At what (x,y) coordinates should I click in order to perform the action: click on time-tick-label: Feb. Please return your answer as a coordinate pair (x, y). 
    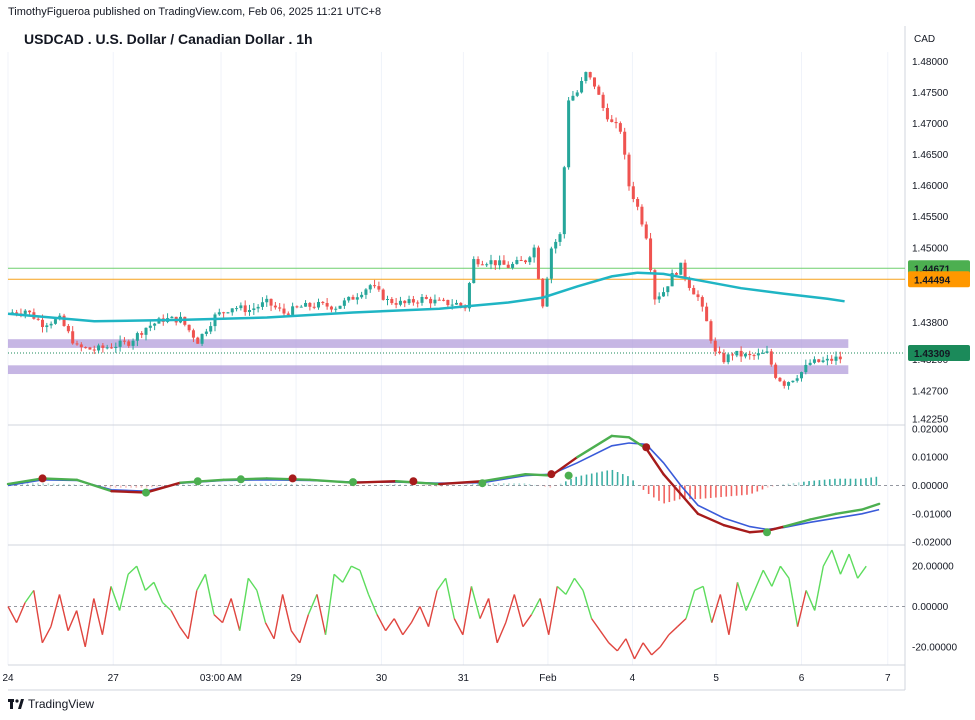
    Looking at the image, I should click on (548, 678).